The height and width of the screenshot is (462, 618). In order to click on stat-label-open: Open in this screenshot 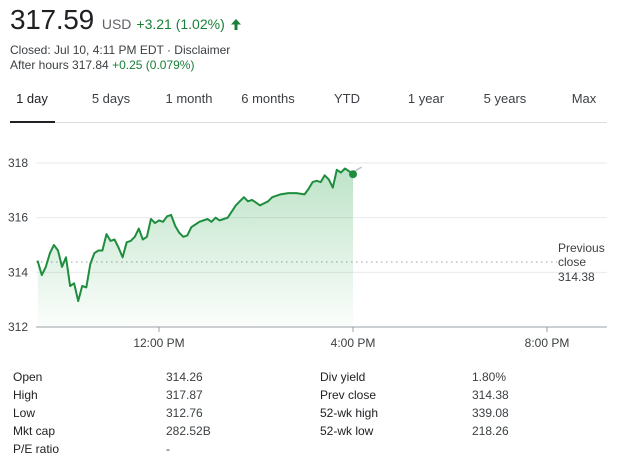, I will do `click(28, 377)`.